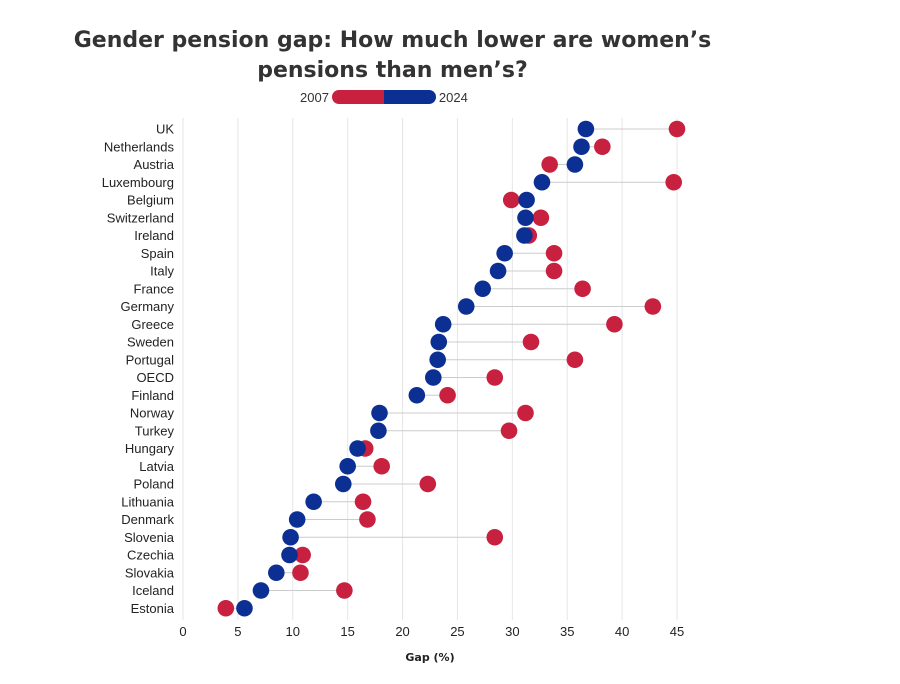 The height and width of the screenshot is (684, 900). Describe the element at coordinates (313, 502) in the screenshot. I see `dot-2024-lithuania` at that location.